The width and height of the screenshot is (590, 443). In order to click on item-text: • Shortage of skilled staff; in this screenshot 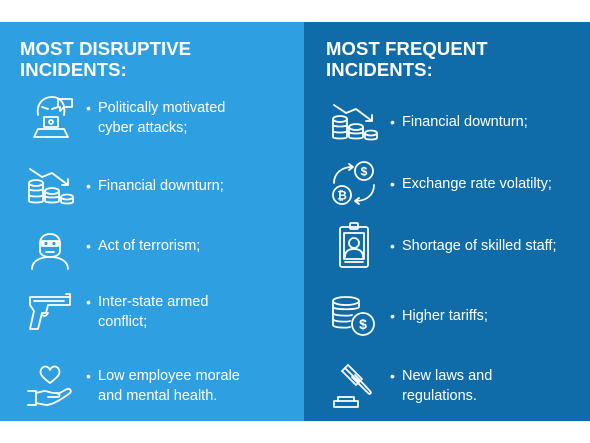, I will do `click(473, 246)`.